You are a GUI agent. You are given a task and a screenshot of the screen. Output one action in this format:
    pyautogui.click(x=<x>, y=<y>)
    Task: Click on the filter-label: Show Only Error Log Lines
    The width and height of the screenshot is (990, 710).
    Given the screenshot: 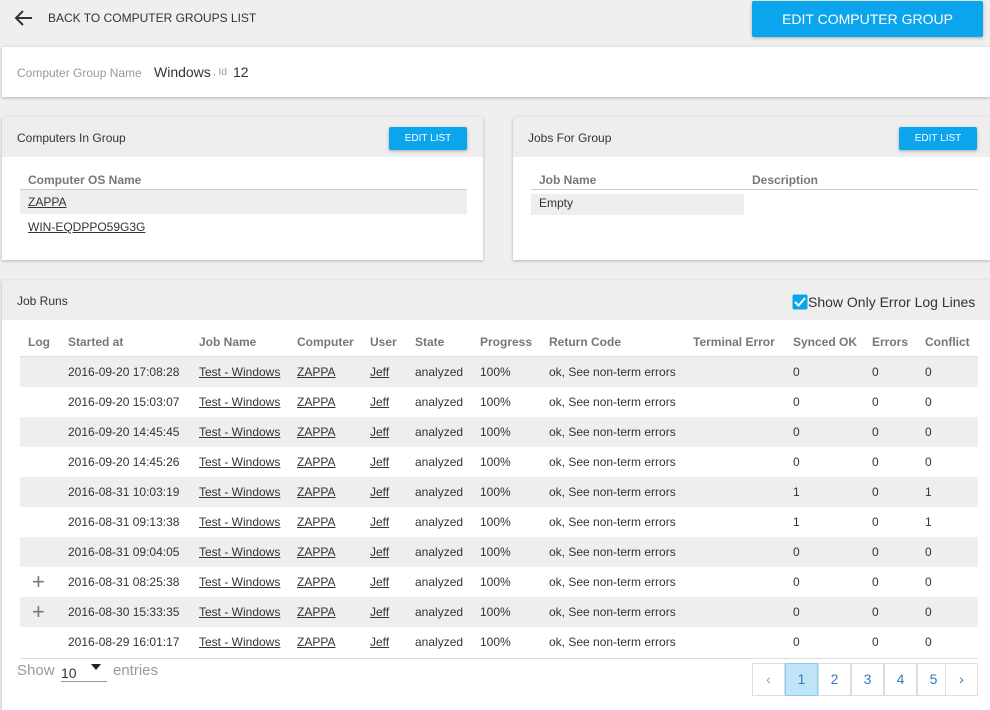 What is the action you would take?
    pyautogui.click(x=892, y=302)
    